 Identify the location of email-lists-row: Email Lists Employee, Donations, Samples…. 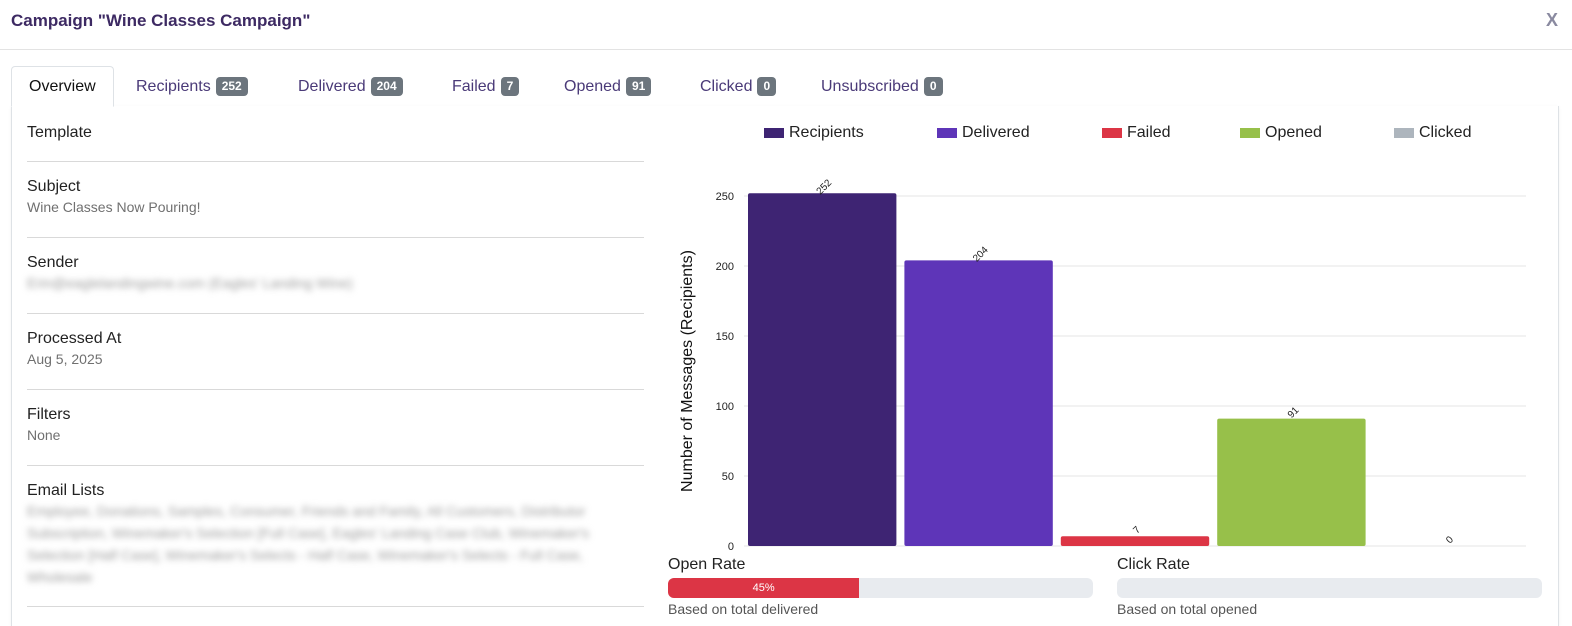
(335, 544).